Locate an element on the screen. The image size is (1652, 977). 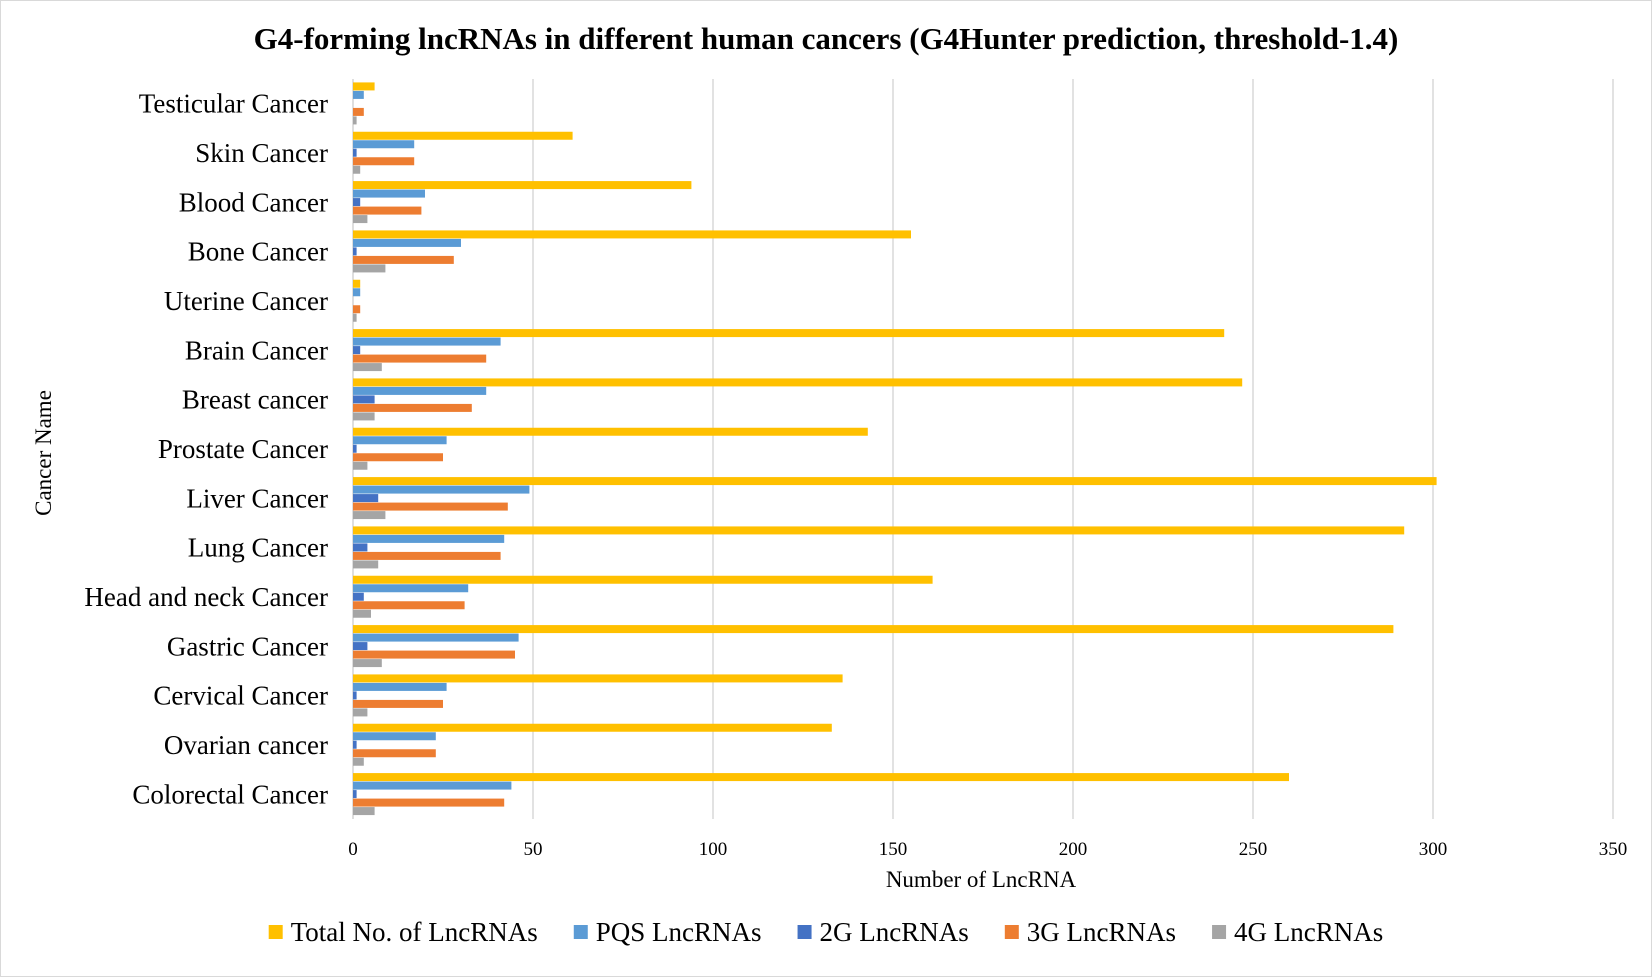
category-label: Liver Cancer is located at coordinates (257, 498).